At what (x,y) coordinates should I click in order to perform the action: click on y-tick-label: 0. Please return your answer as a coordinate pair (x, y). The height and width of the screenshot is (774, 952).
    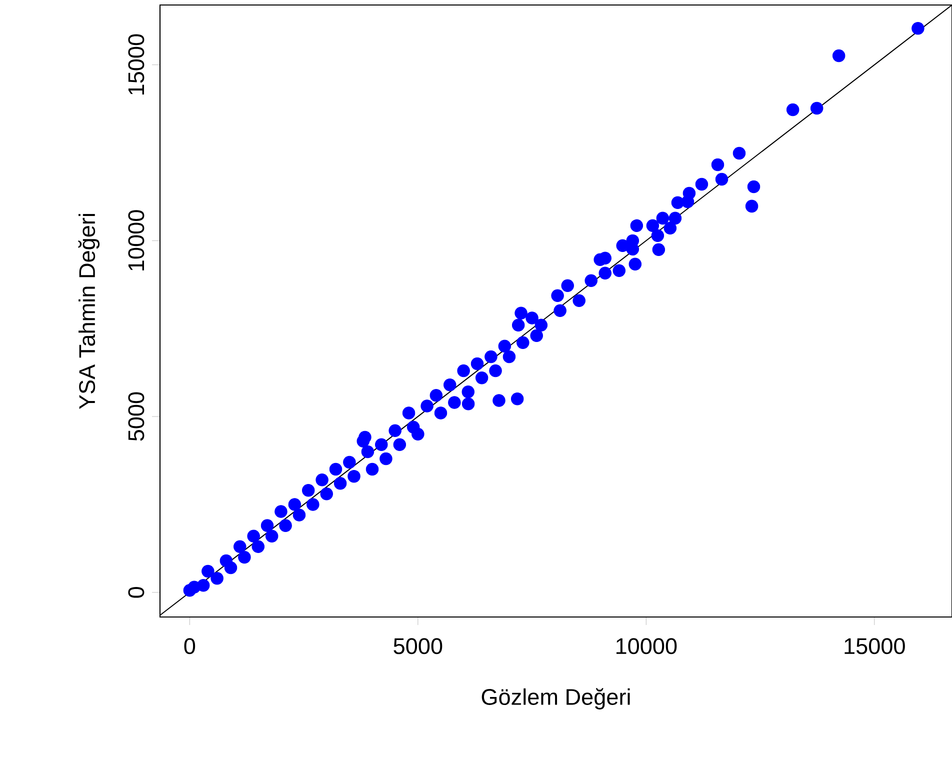
    Looking at the image, I should click on (136, 592).